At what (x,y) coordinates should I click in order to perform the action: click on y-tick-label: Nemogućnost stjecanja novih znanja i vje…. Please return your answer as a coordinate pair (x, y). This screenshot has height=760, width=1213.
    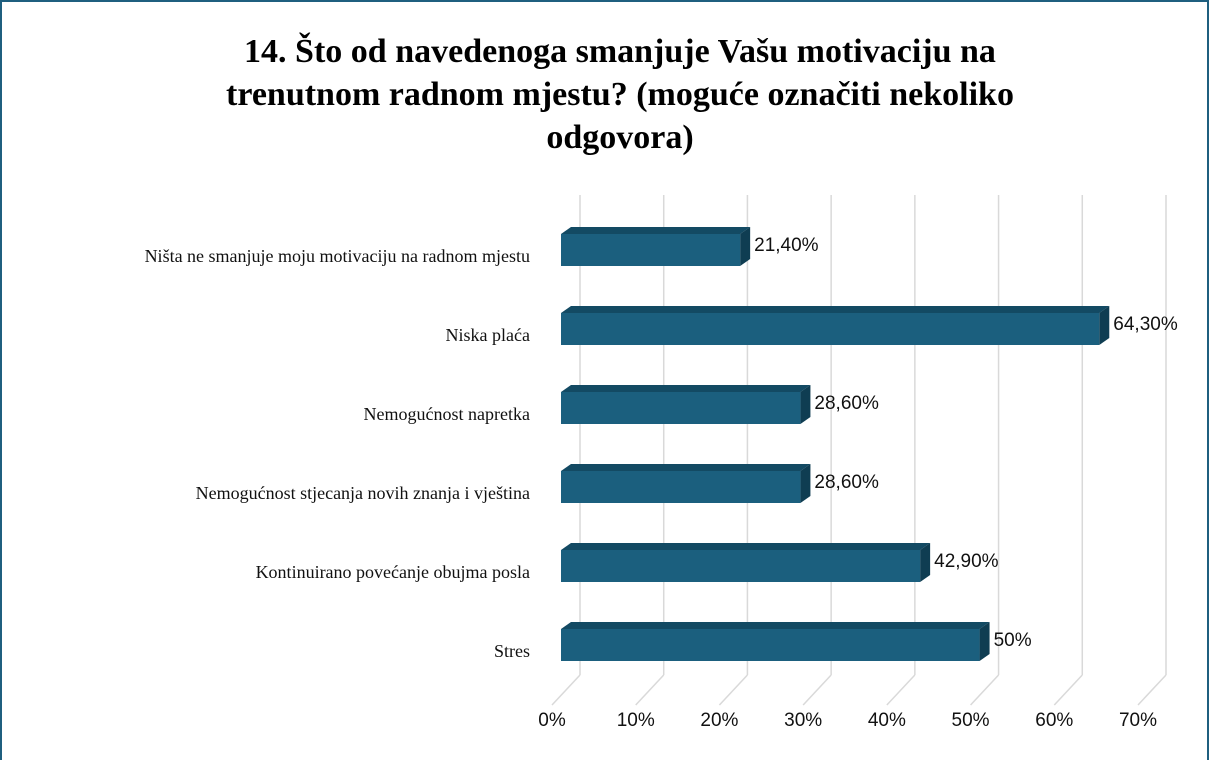
    Looking at the image, I should click on (363, 493).